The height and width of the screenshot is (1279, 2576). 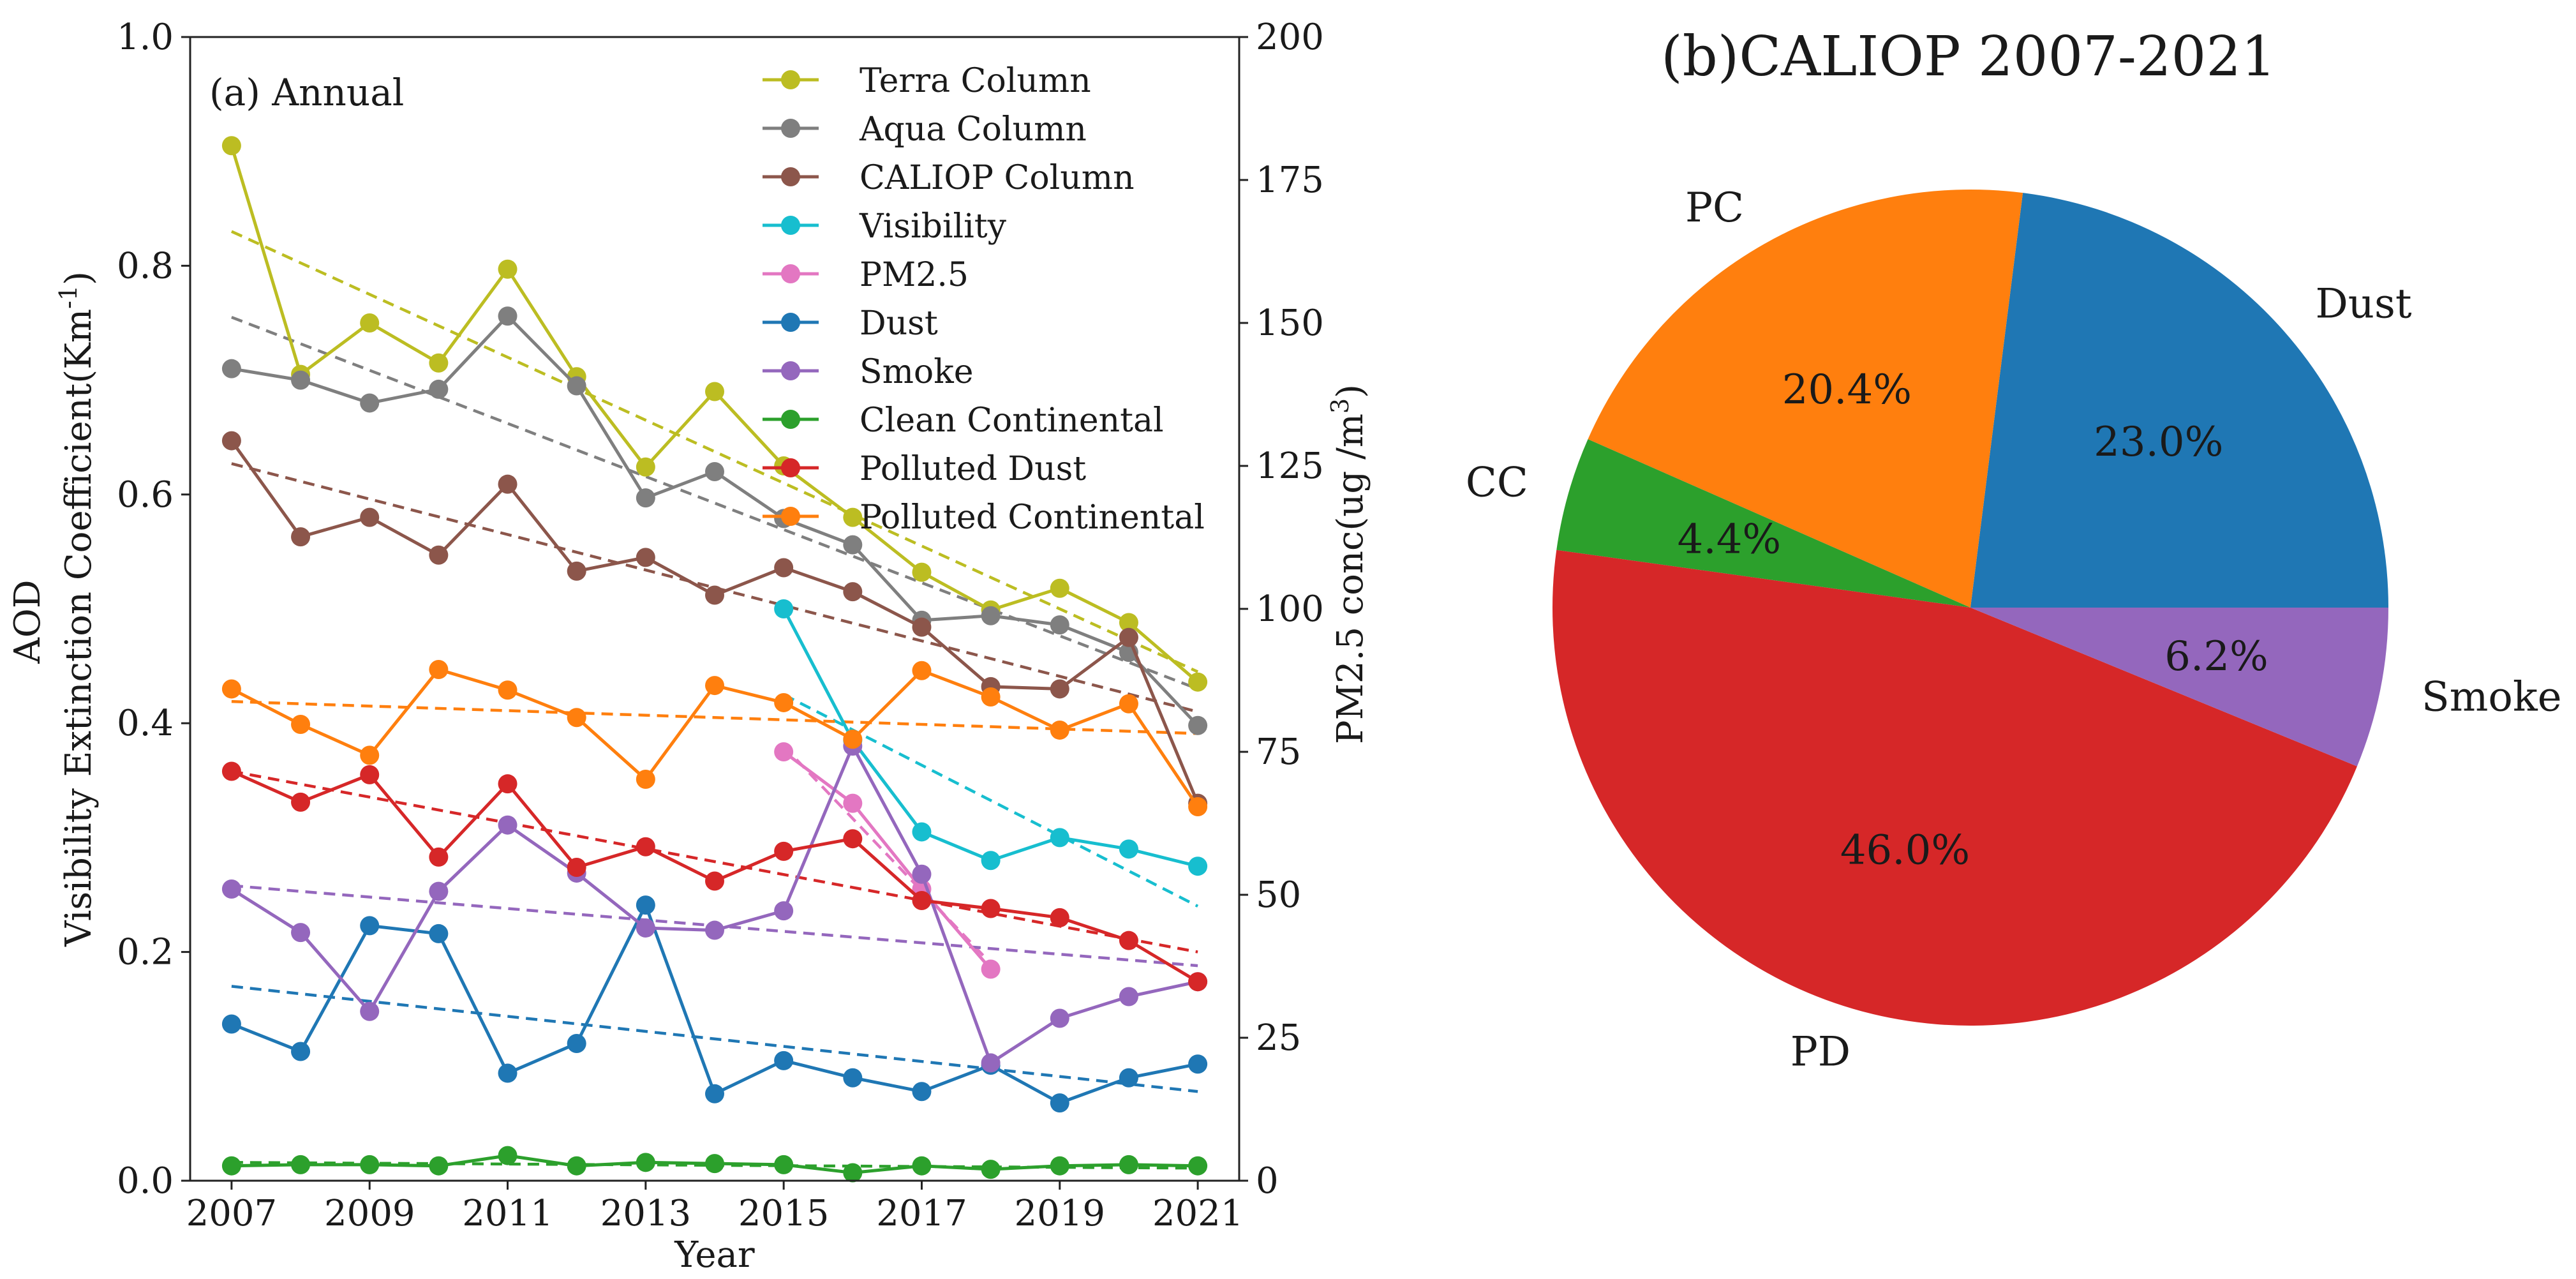 I want to click on pie-label-pd: PD, so click(x=1820, y=1052).